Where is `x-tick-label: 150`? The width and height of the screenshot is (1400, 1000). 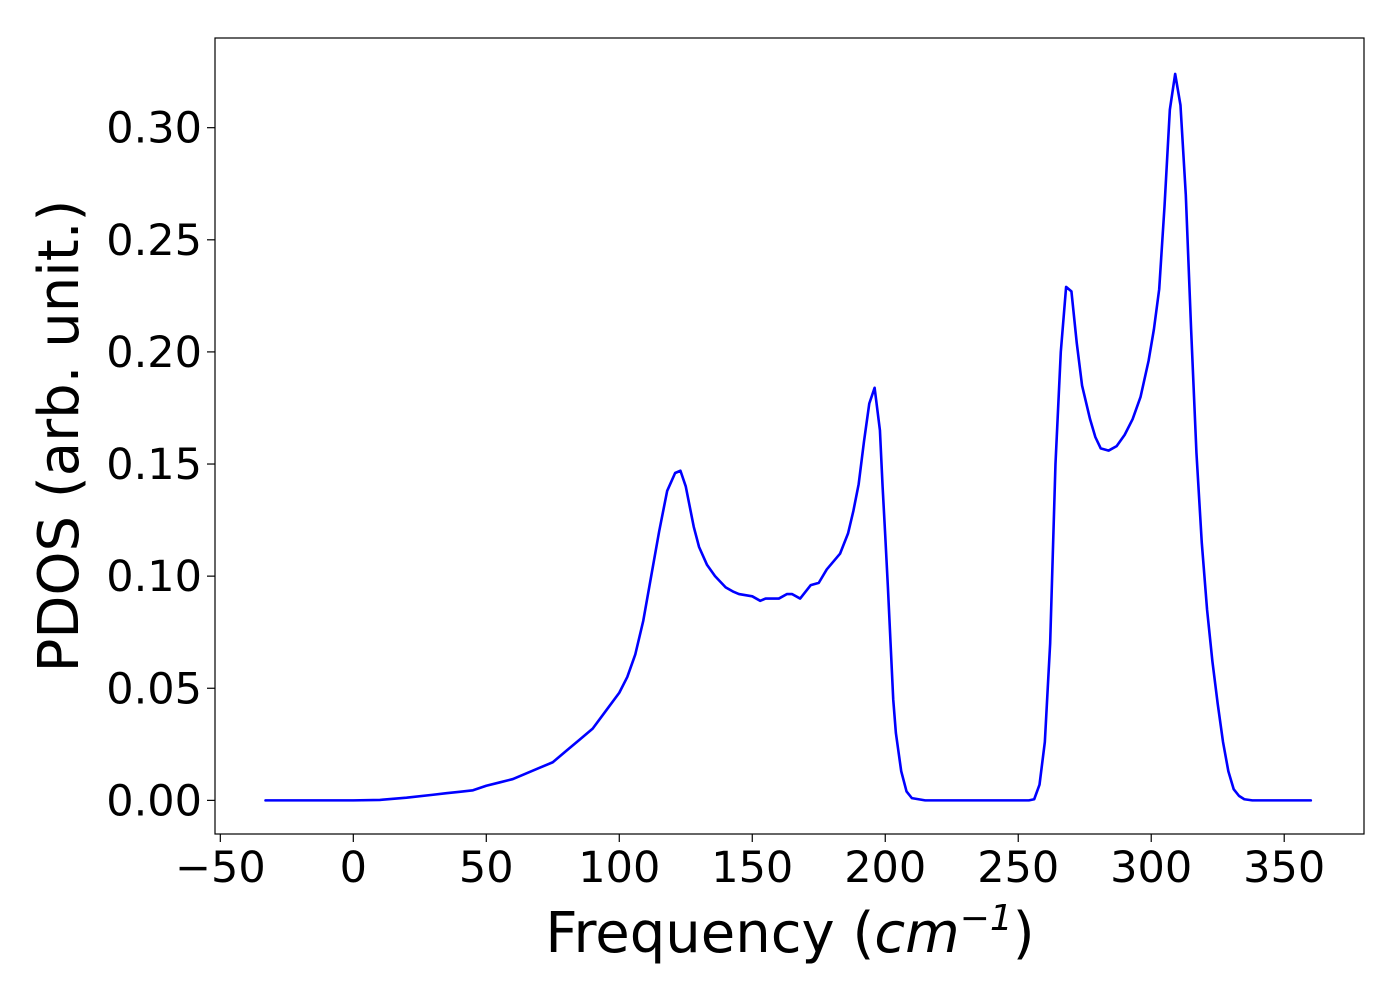 x-tick-label: 150 is located at coordinates (752, 868).